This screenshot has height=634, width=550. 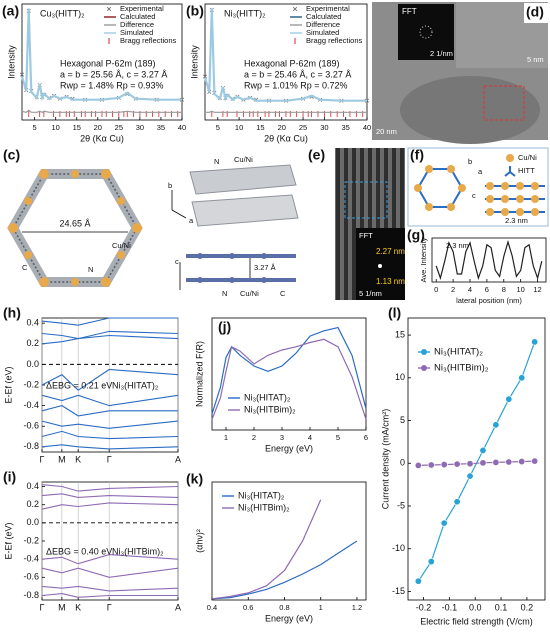 I want to click on x-tick-label: 35, so click(x=346, y=127).